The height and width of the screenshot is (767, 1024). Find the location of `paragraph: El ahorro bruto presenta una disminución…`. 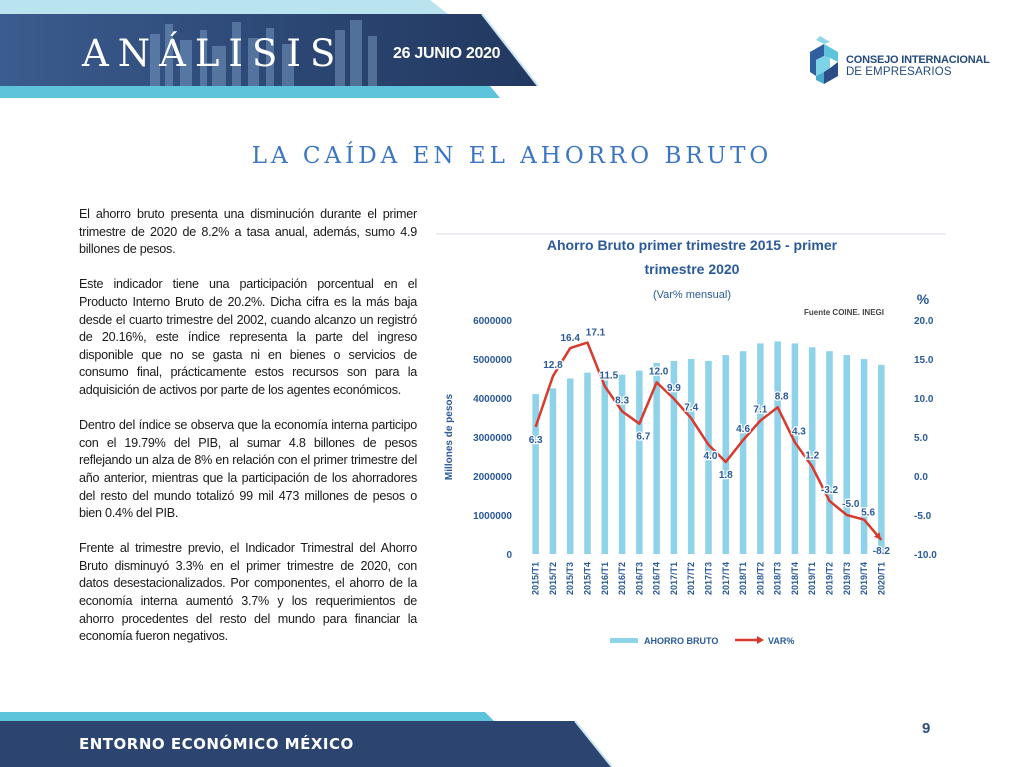

paragraph: El ahorro bruto presenta una disminución… is located at coordinates (248, 232).